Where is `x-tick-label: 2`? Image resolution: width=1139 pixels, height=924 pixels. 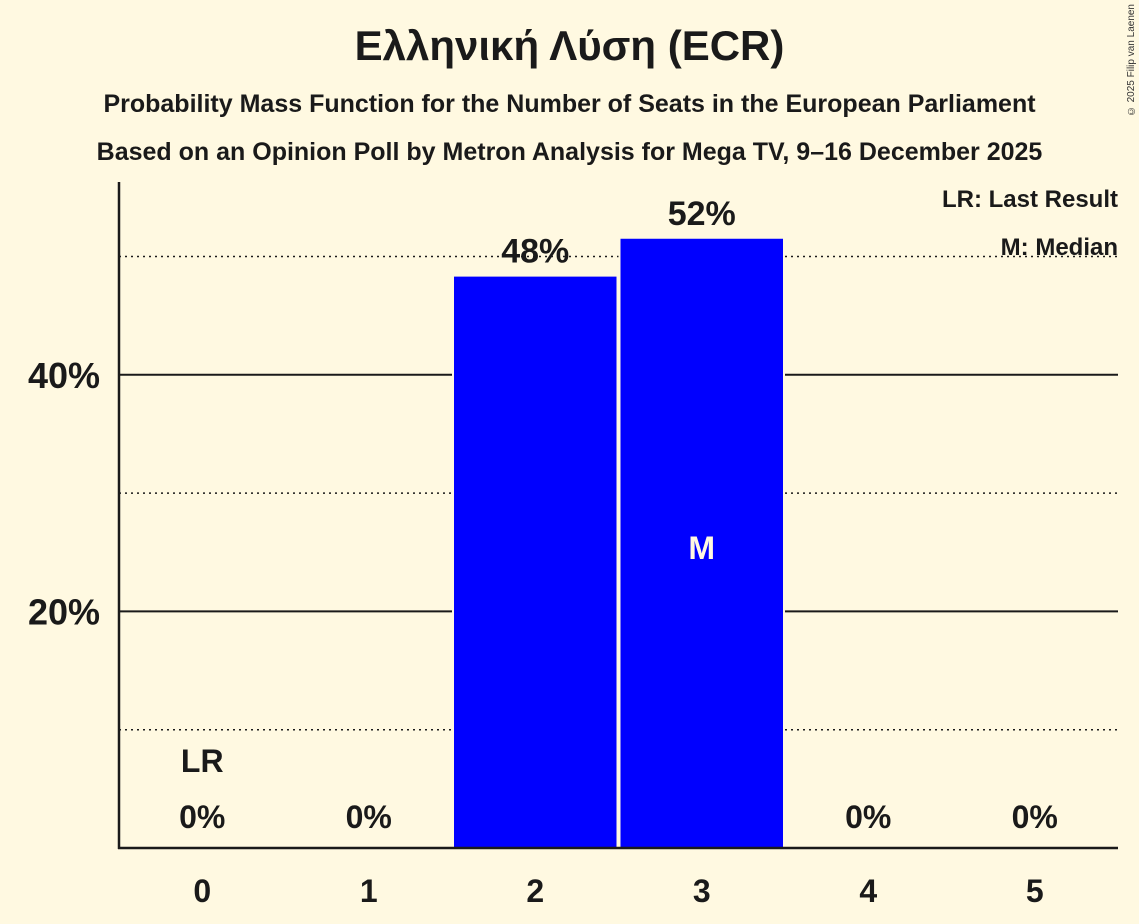 x-tick-label: 2 is located at coordinates (535, 891).